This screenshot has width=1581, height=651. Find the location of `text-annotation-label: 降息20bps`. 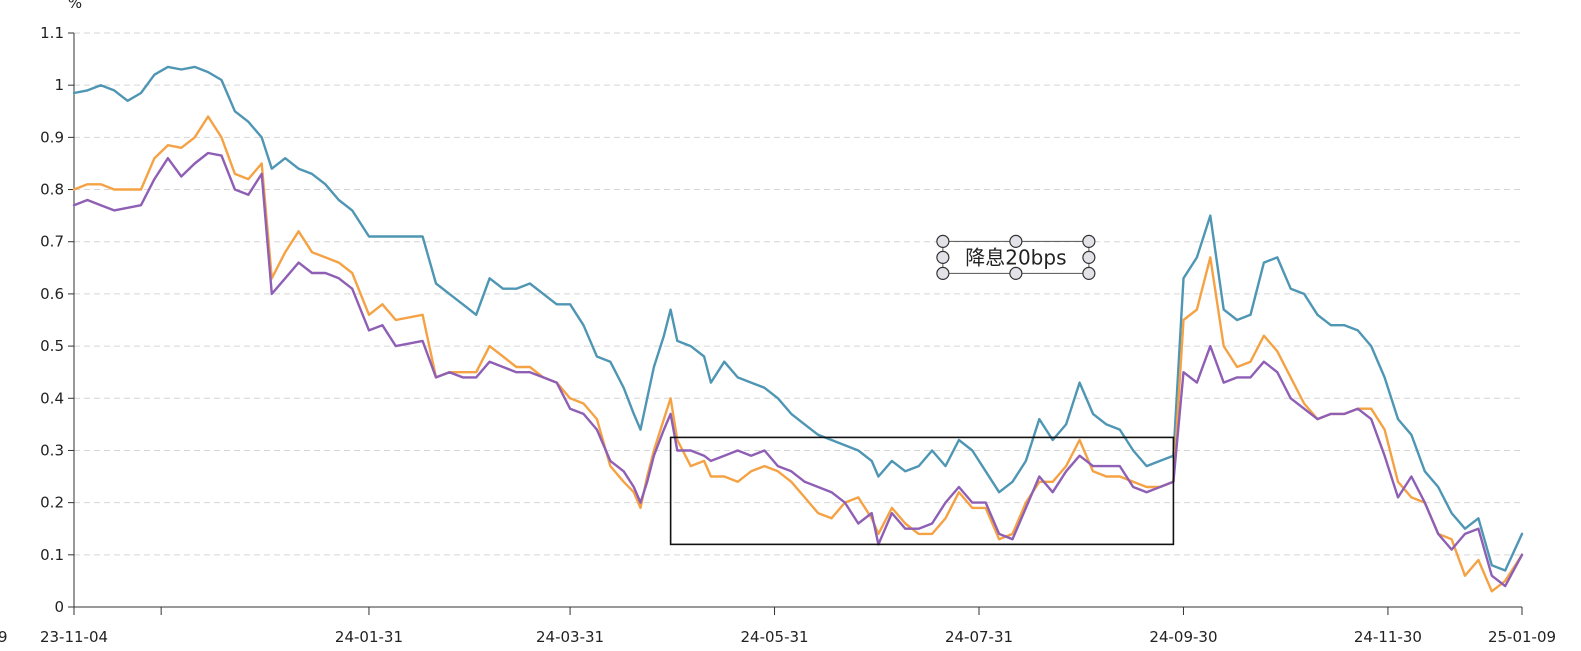

text-annotation-label: 降息20bps is located at coordinates (1015, 257).